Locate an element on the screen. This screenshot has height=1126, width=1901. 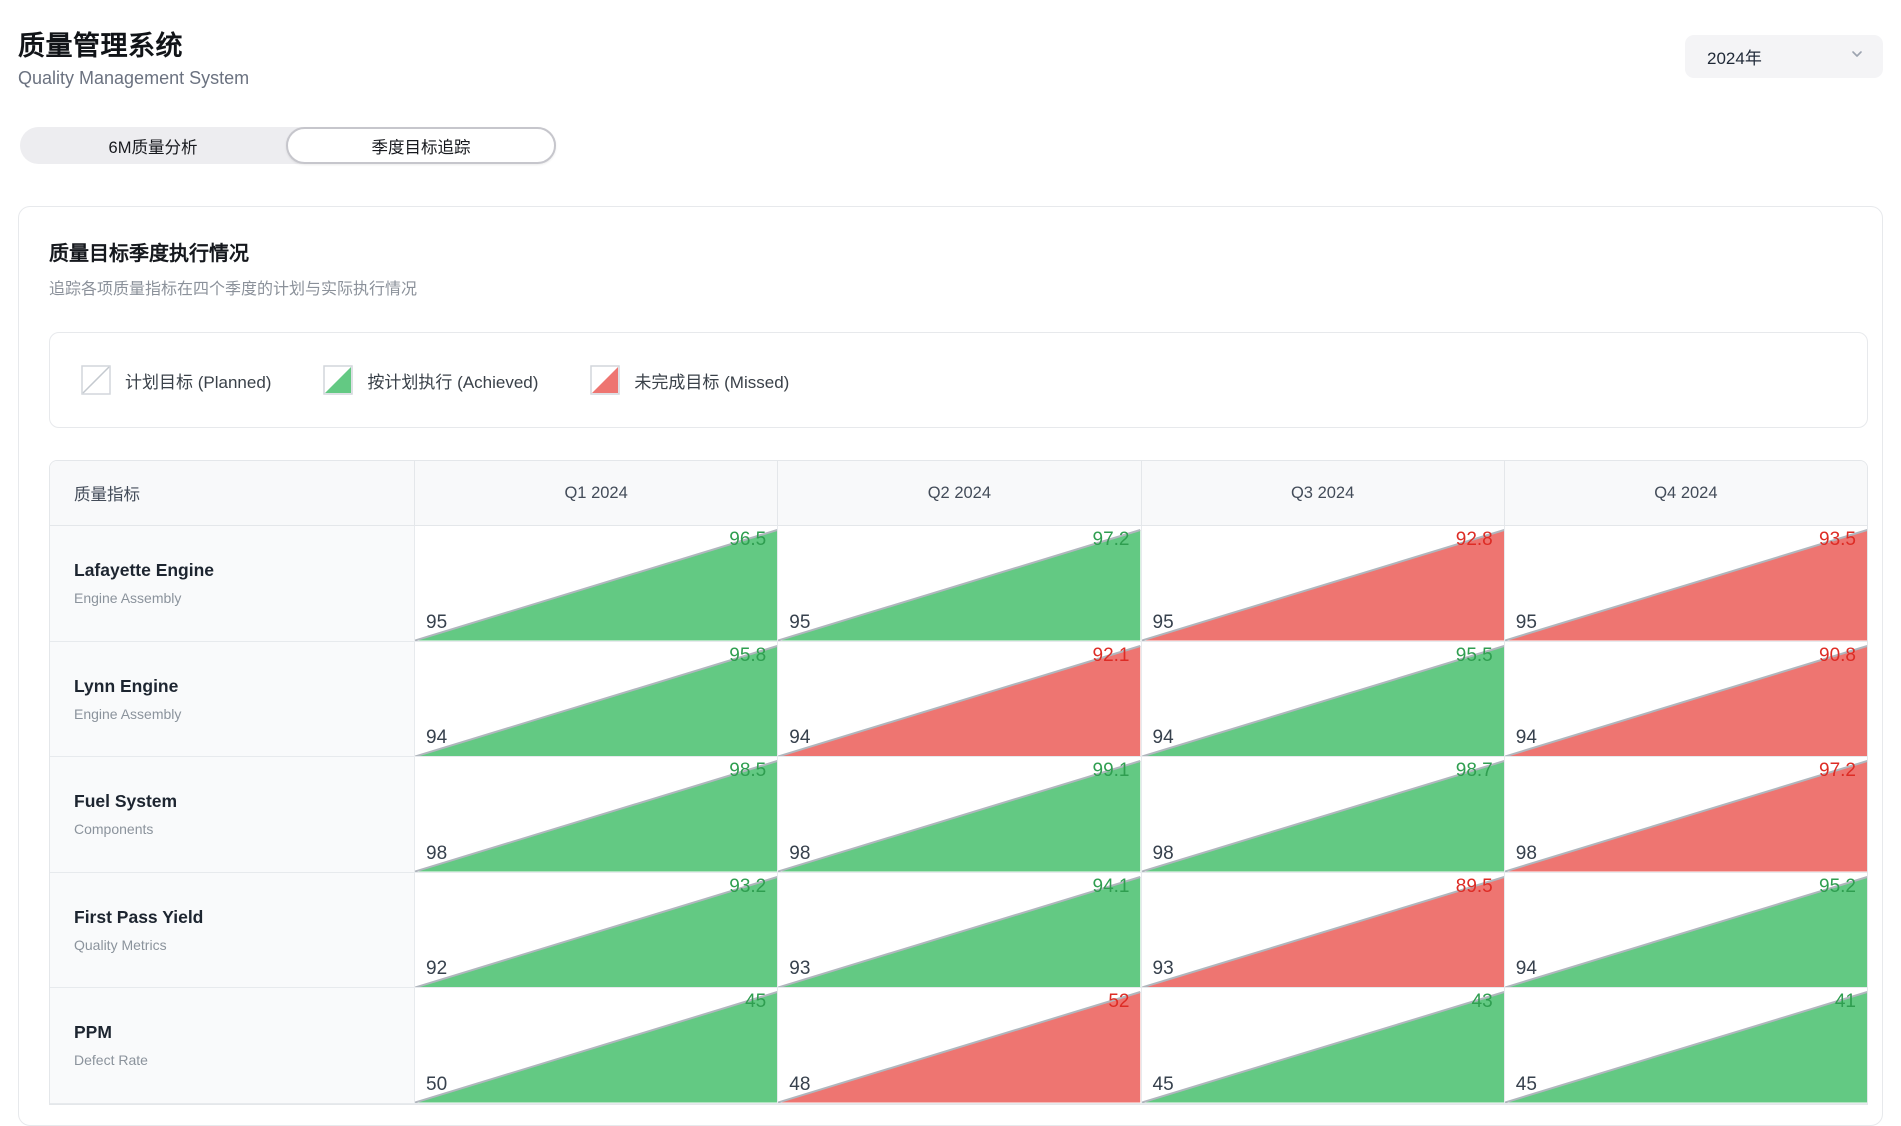
plan-value: 48 is located at coordinates (800, 1084).